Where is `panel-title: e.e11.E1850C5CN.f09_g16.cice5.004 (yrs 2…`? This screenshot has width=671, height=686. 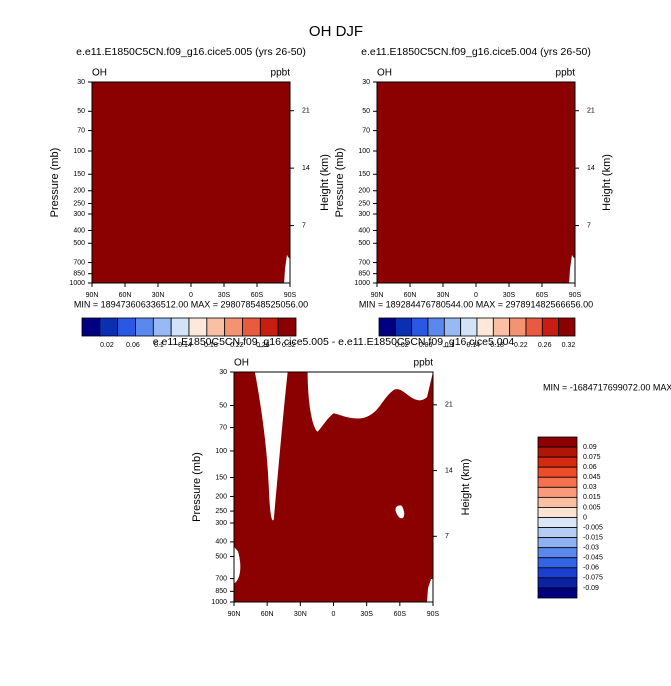 panel-title: e.e11.E1850C5CN.f09_g16.cice5.004 (yrs 2… is located at coordinates (476, 52).